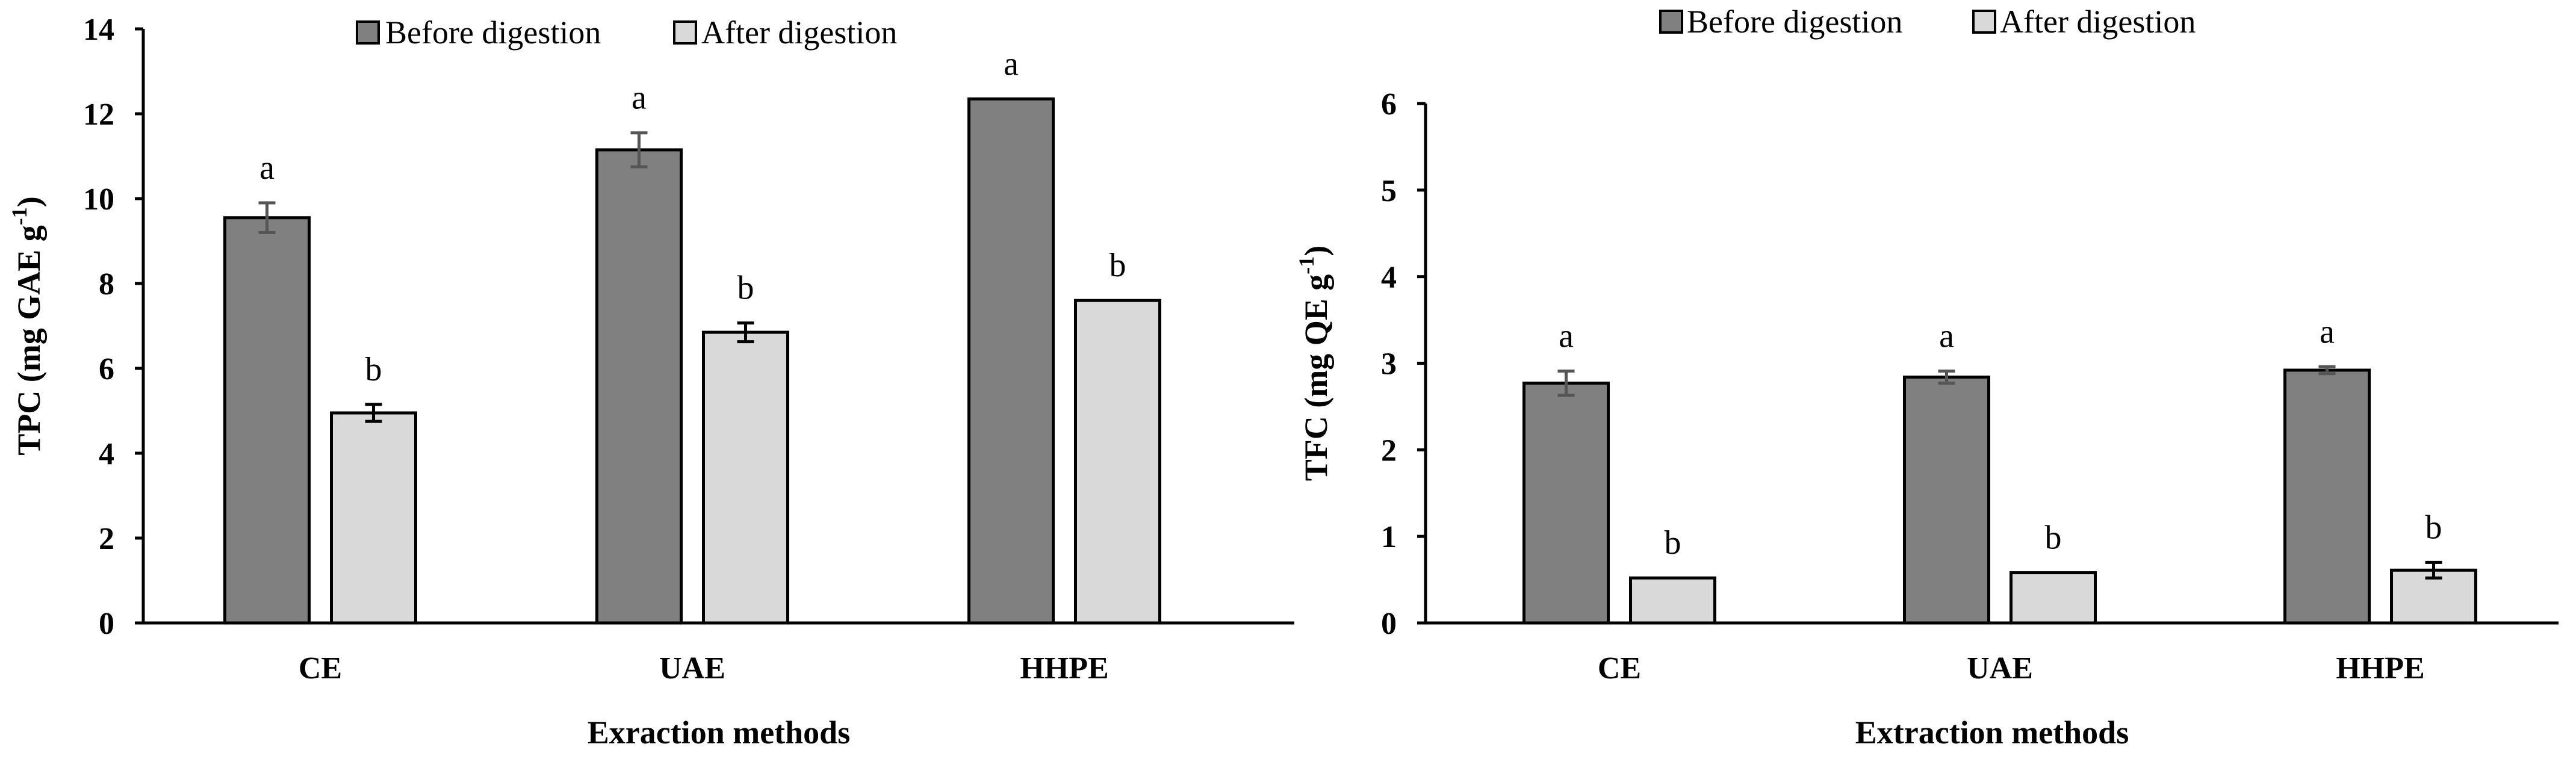  Describe the element at coordinates (1314, 363) in the screenshot. I see `tfc-y-axis-title: TFC (mg QE g-1)` at that location.